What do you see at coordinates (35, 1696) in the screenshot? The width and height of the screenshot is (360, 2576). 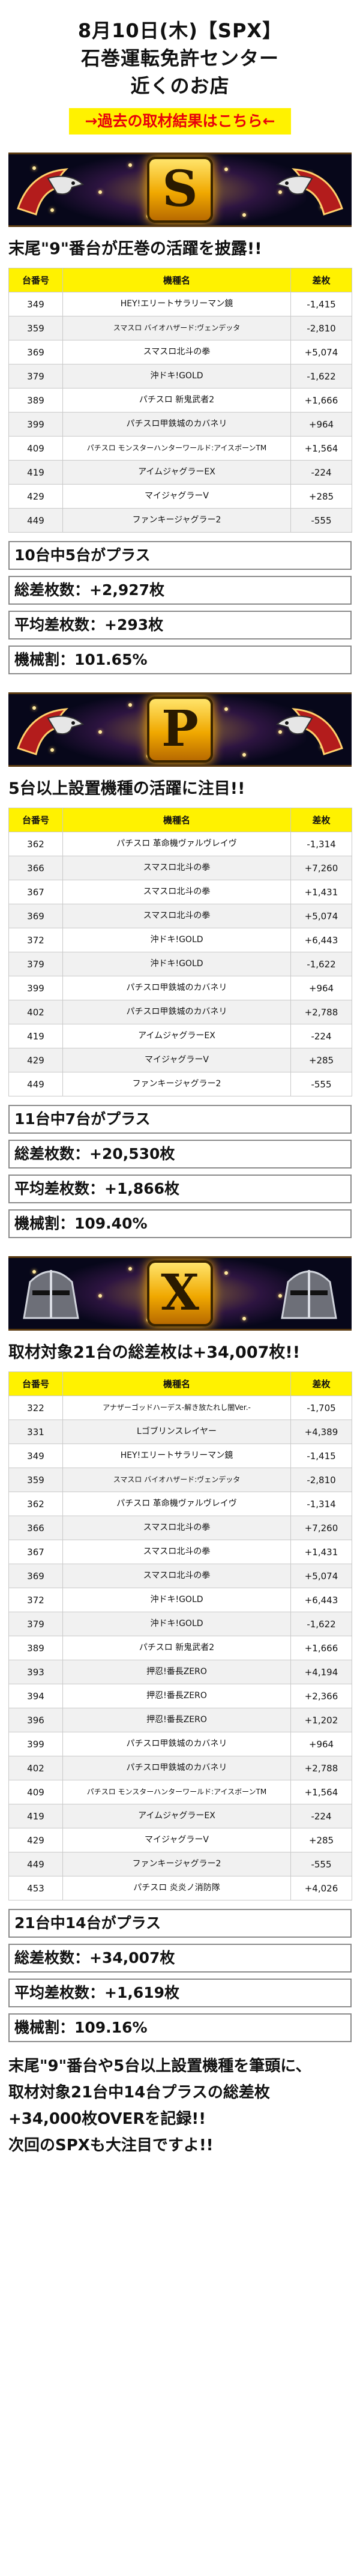 I see `machine-number-cell: 394` at bounding box center [35, 1696].